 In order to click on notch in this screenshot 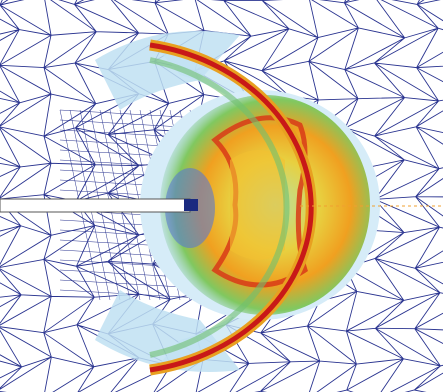, I will do `click(95, 205)`.